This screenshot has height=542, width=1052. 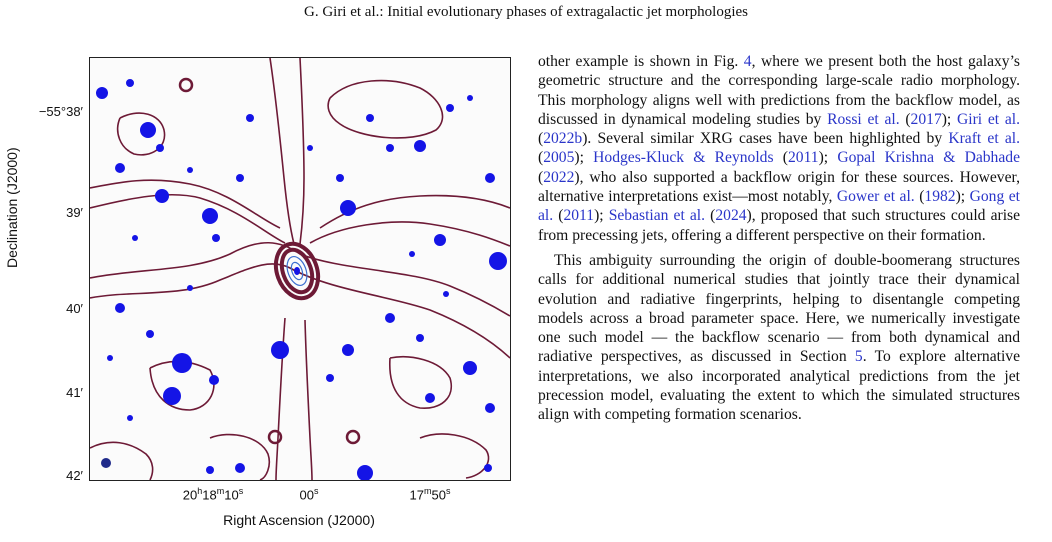 What do you see at coordinates (309, 494) in the screenshot?
I see `x-tick-label-2: 00s` at bounding box center [309, 494].